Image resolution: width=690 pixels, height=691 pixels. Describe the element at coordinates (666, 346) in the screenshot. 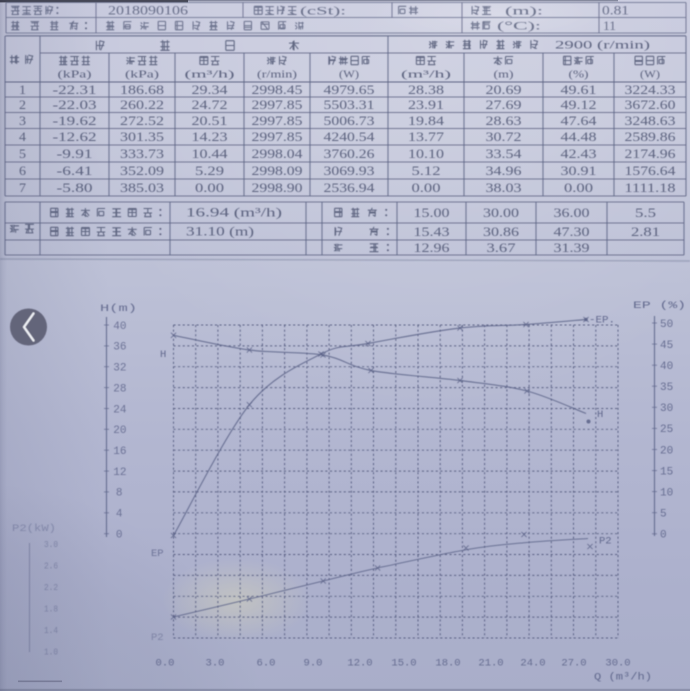

I see `svg-text: 45` at that location.